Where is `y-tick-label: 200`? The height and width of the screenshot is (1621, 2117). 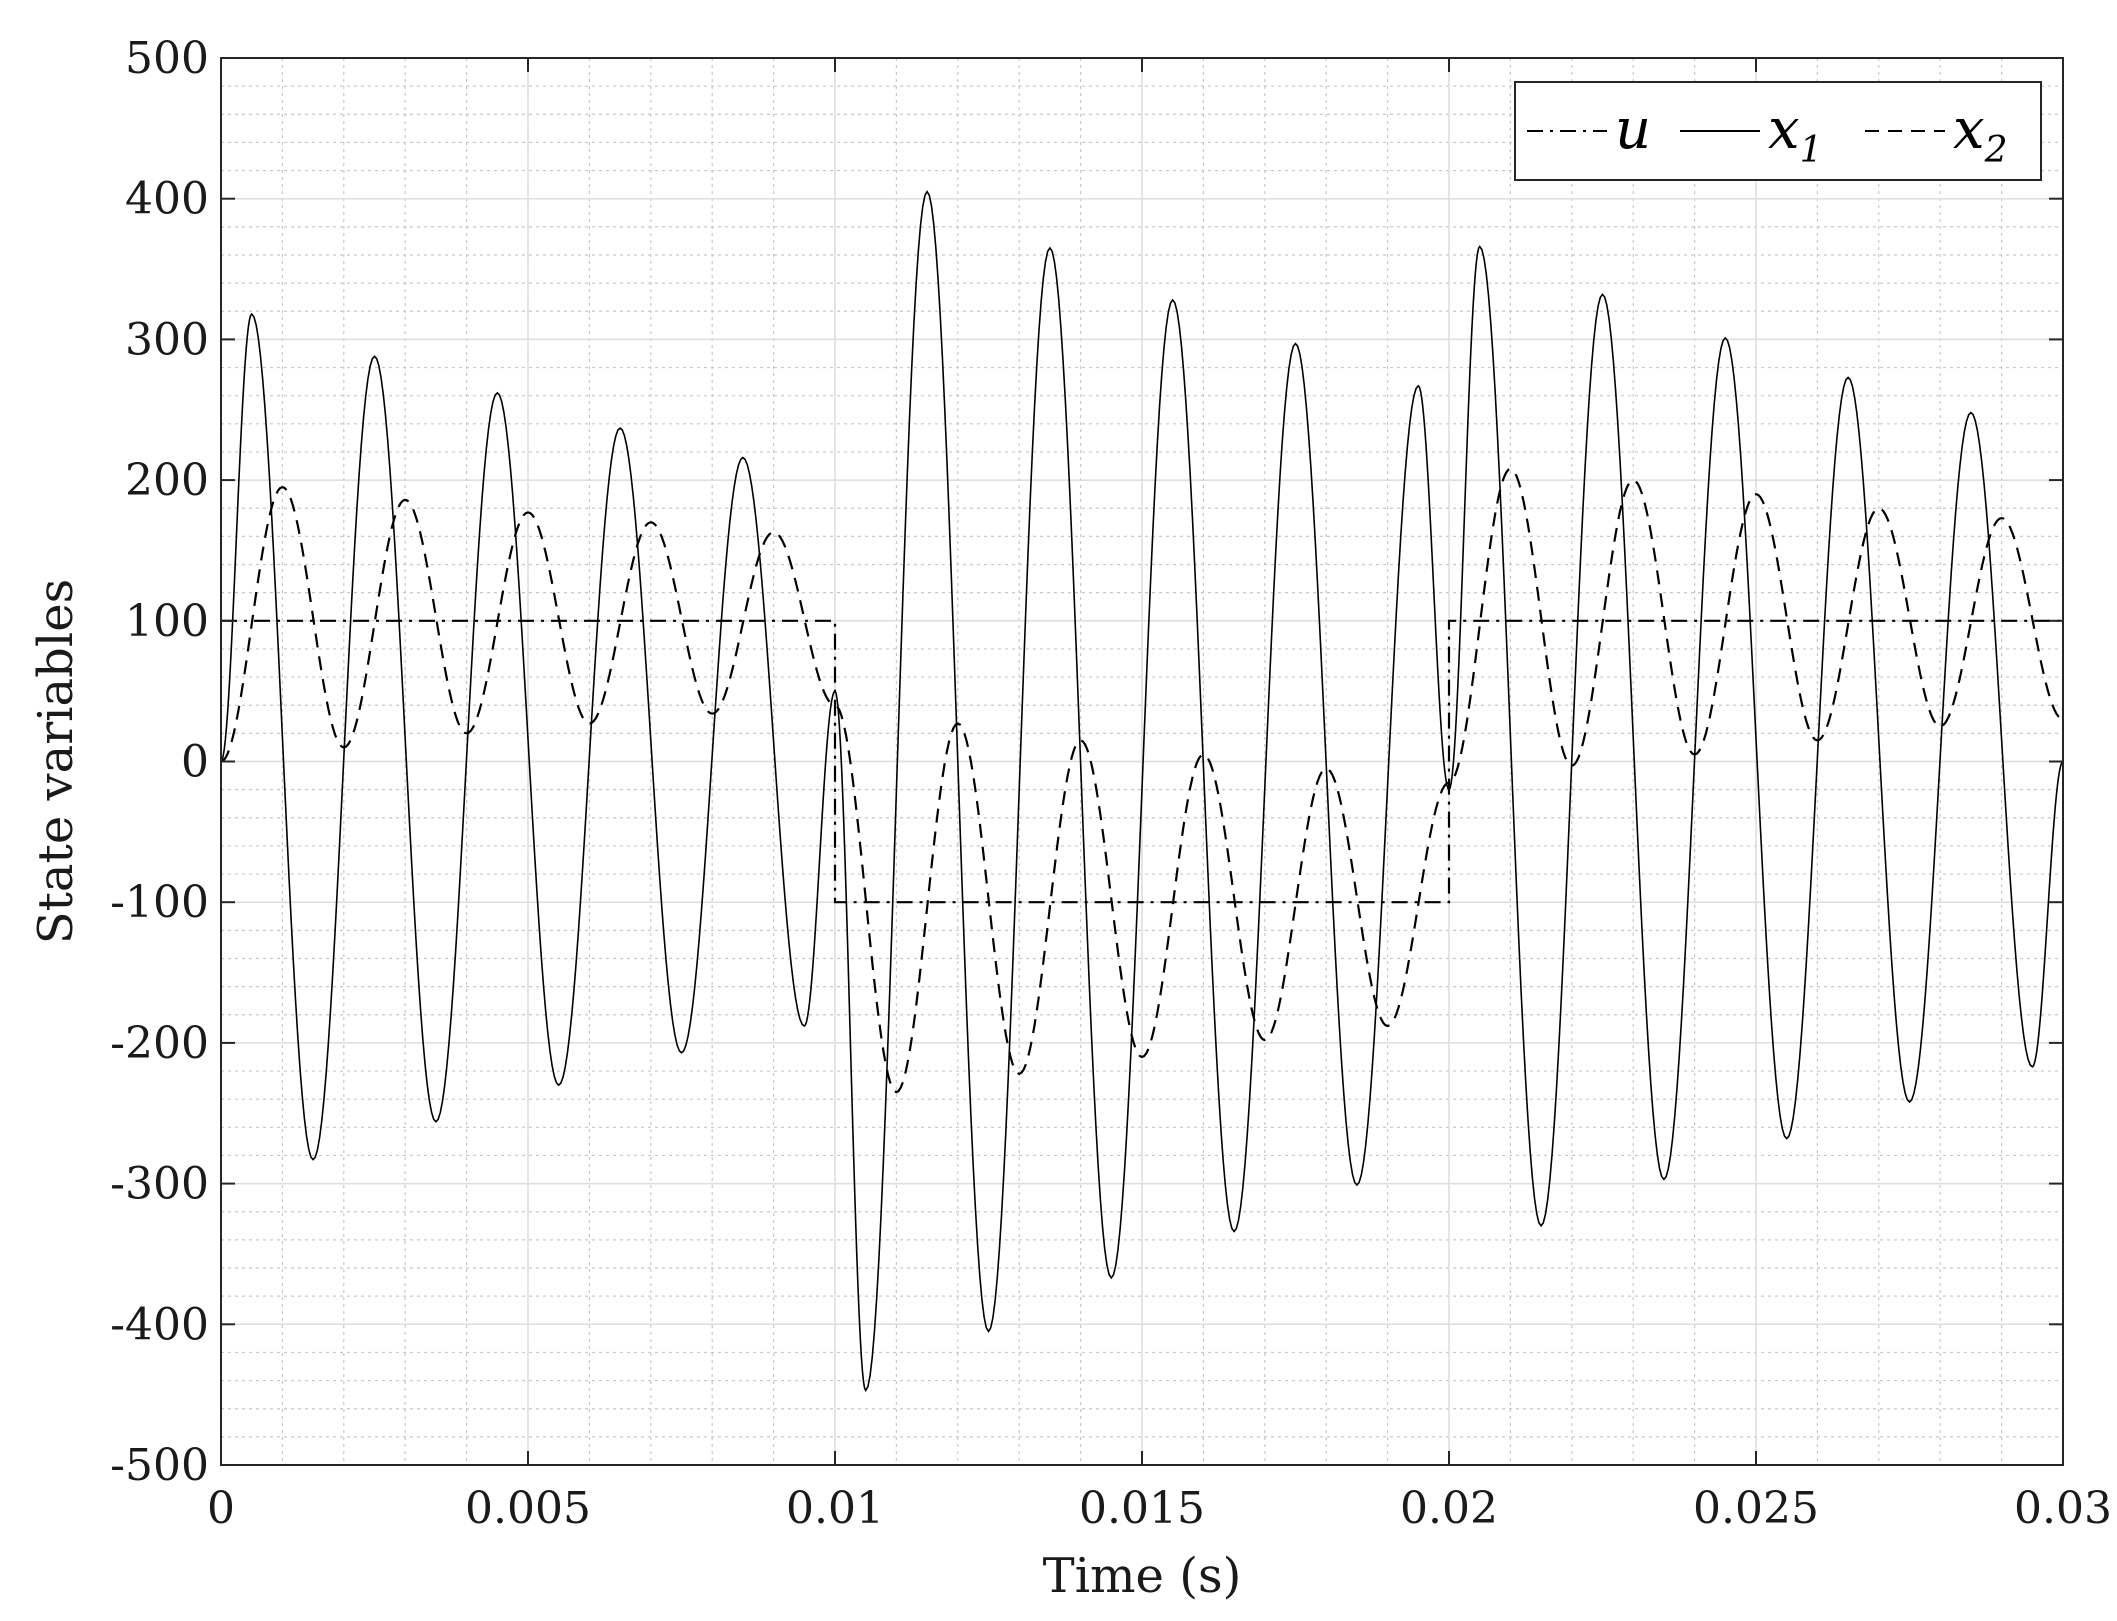
y-tick-label: 200 is located at coordinates (167, 480).